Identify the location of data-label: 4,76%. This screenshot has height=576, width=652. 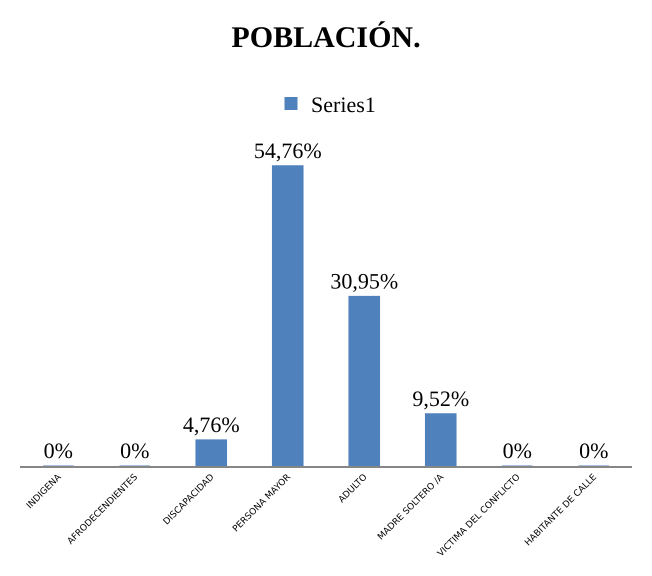
(211, 424).